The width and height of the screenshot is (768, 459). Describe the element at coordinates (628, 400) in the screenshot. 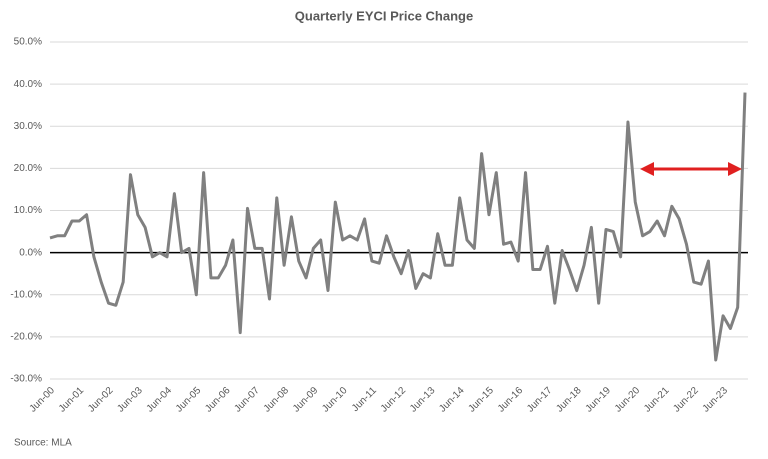

I see `x-tick-label: Jun-20` at that location.